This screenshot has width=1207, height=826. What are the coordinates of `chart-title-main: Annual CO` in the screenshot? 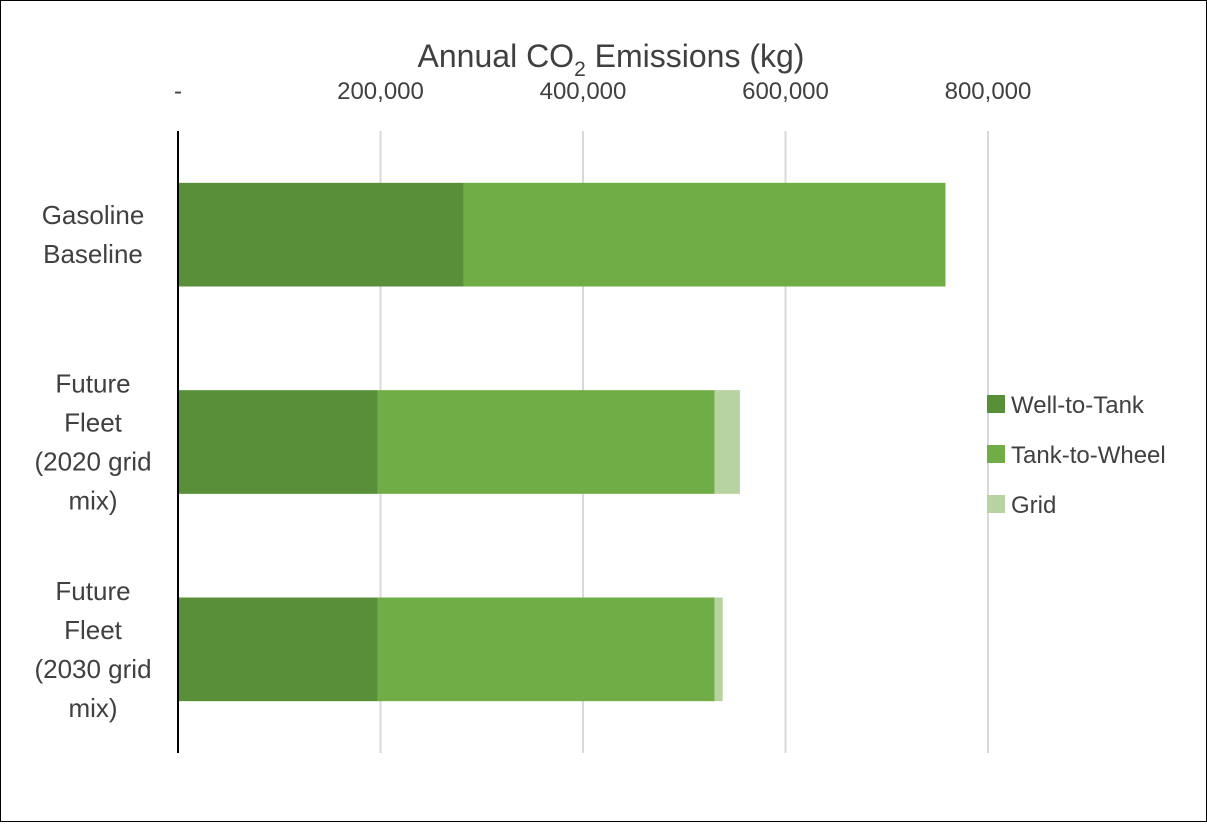 It's located at (496, 56).